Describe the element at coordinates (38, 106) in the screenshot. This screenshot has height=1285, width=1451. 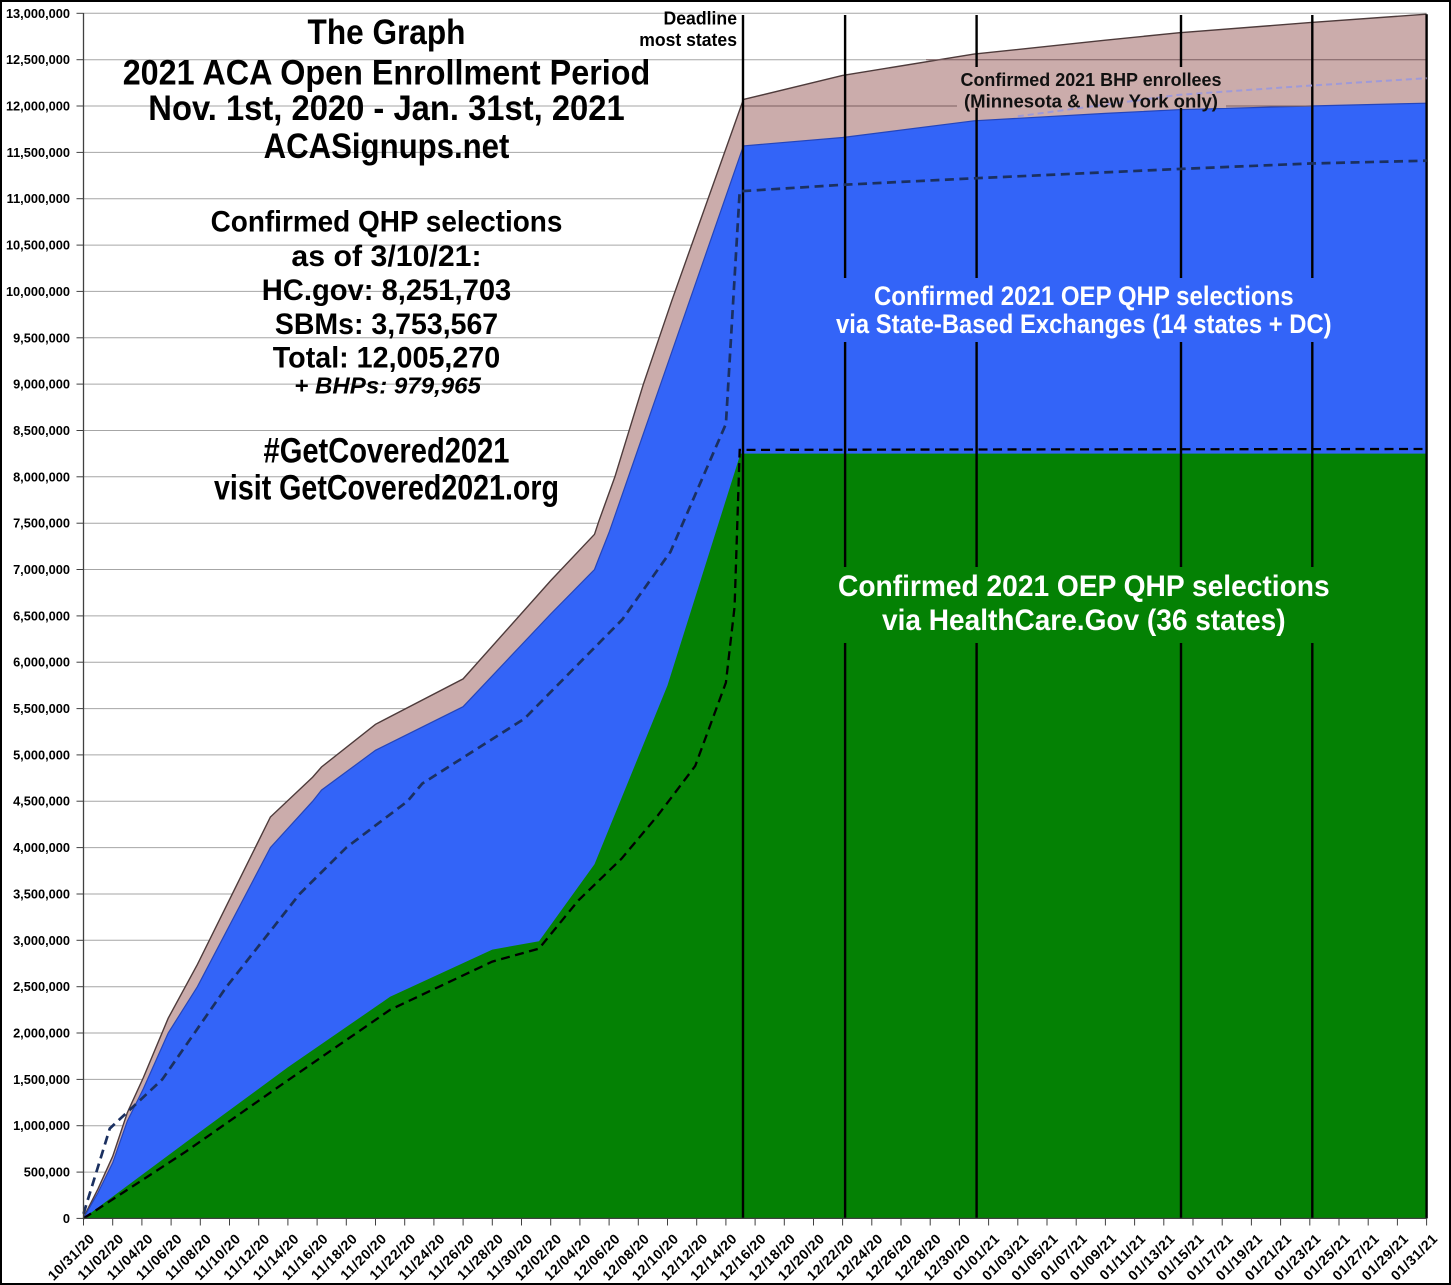
I see `svg-text: 12,000,000` at that location.